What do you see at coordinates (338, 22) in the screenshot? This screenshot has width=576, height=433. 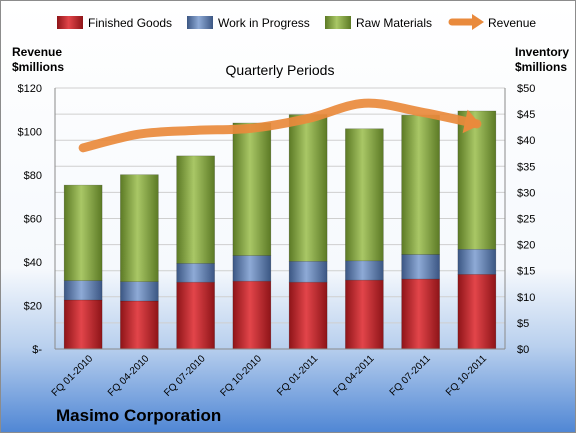 I see `legend-swatch-raw-materials` at bounding box center [338, 22].